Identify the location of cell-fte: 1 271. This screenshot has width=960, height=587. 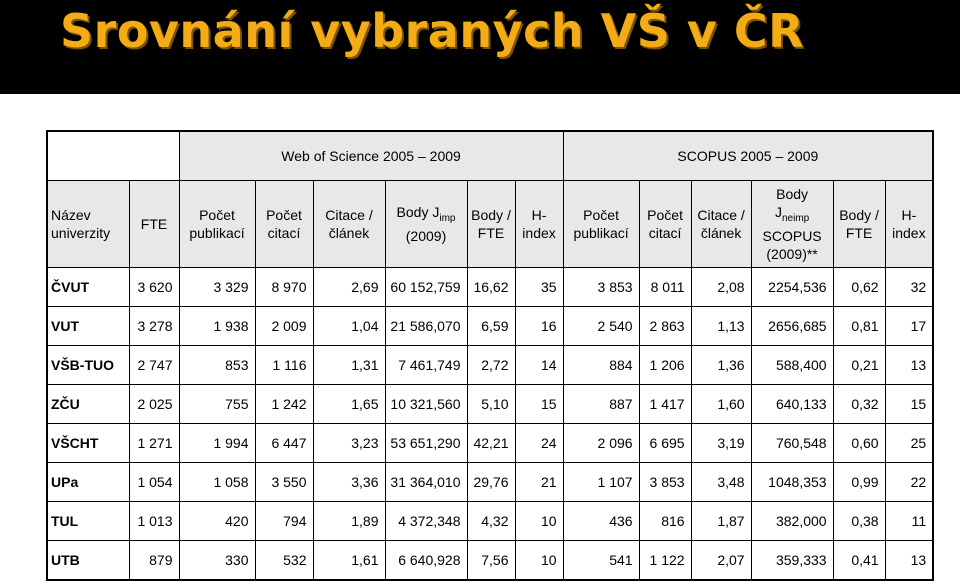
(154, 443).